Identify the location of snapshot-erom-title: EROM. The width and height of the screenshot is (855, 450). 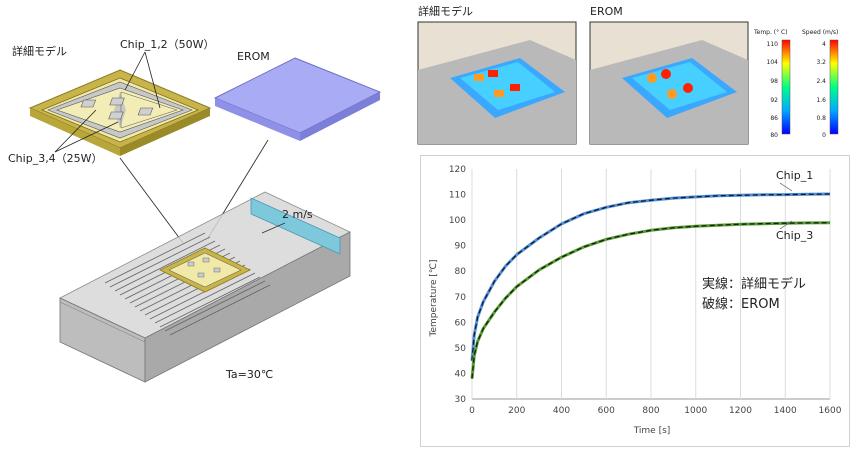
(606, 11).